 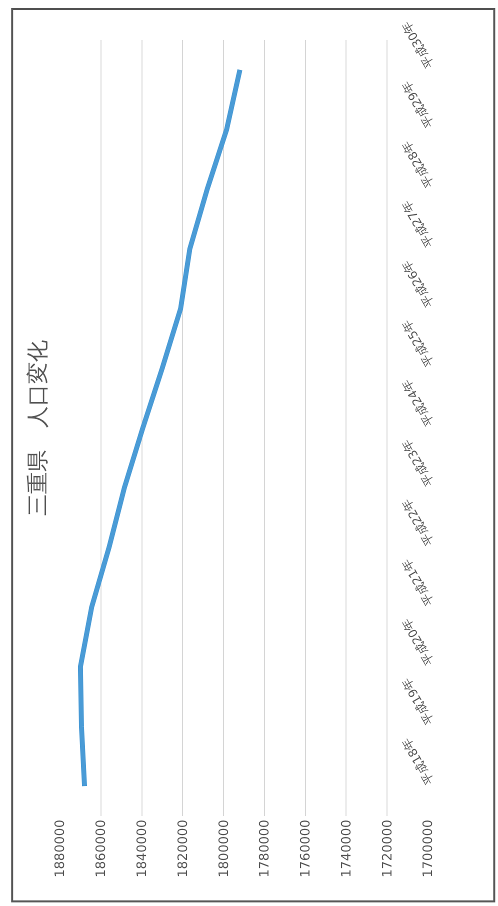 I want to click on x-tick-label: 1760000, so click(x=306, y=849).